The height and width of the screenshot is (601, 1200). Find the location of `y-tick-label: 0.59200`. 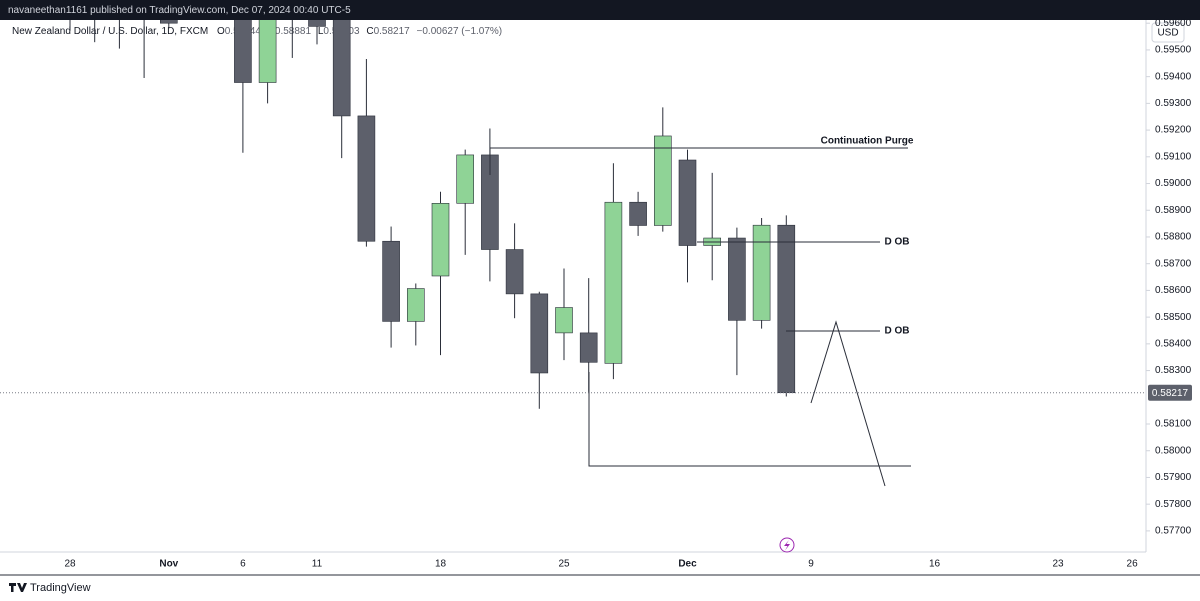

y-tick-label: 0.59200 is located at coordinates (1173, 130).